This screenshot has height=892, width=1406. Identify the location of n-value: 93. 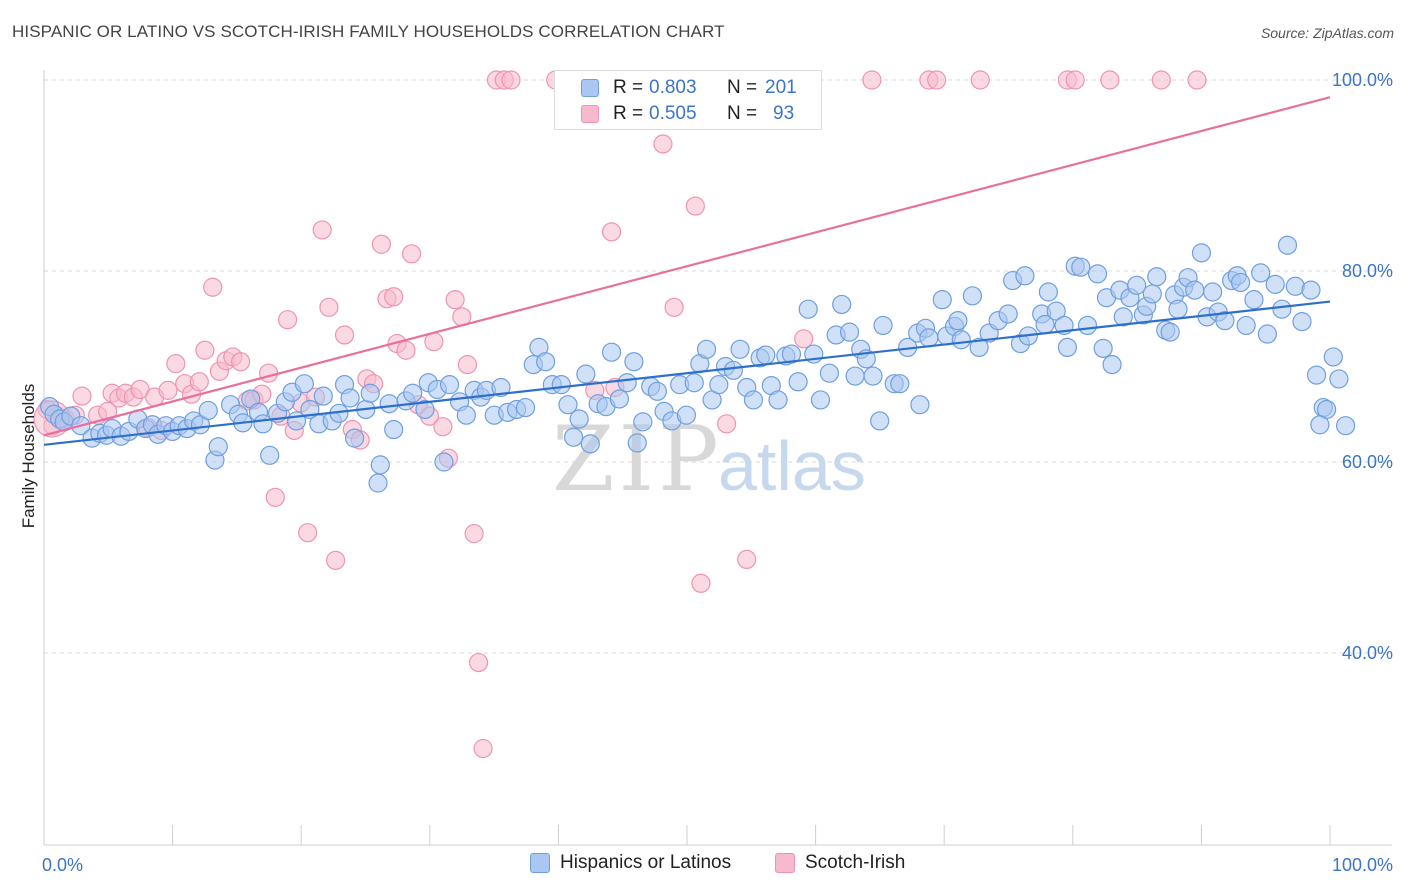
(784, 113).